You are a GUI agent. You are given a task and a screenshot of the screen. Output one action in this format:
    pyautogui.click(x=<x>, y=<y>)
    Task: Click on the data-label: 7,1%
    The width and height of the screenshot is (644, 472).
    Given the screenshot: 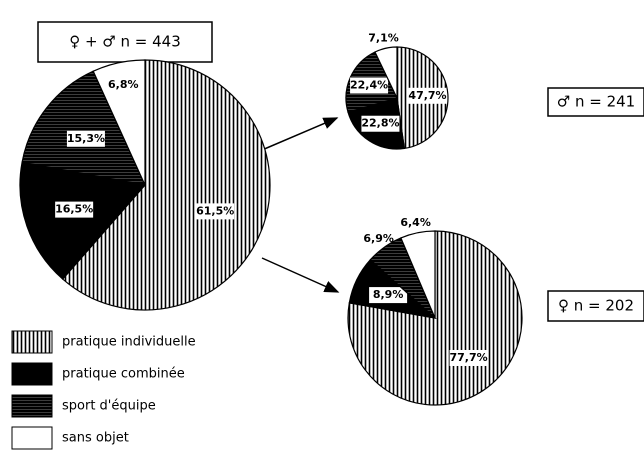 What is the action you would take?
    pyautogui.click(x=383, y=38)
    